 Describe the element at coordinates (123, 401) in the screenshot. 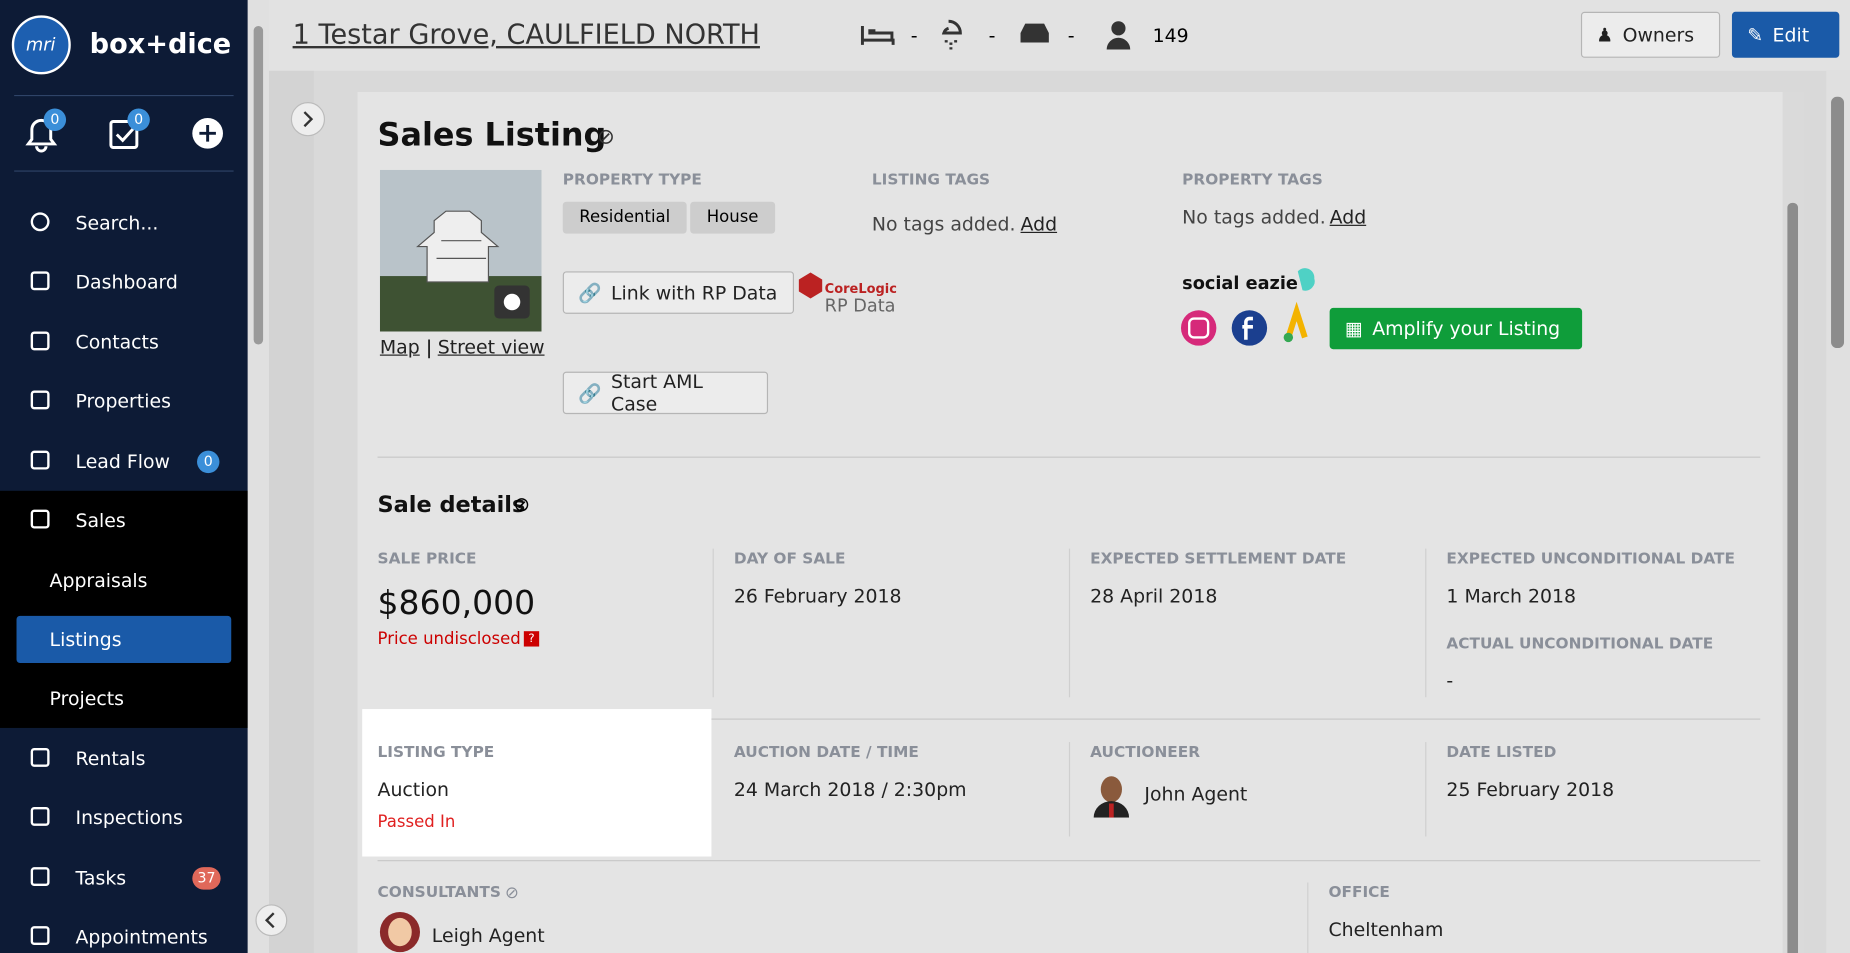

I see `nav-item: Properties` at that location.